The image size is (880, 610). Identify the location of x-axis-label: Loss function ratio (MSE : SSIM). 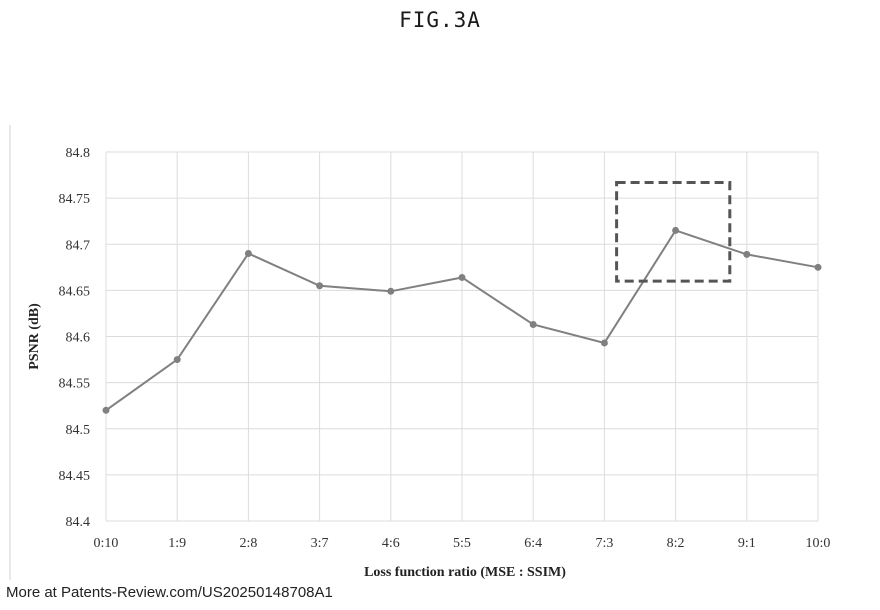
(465, 572).